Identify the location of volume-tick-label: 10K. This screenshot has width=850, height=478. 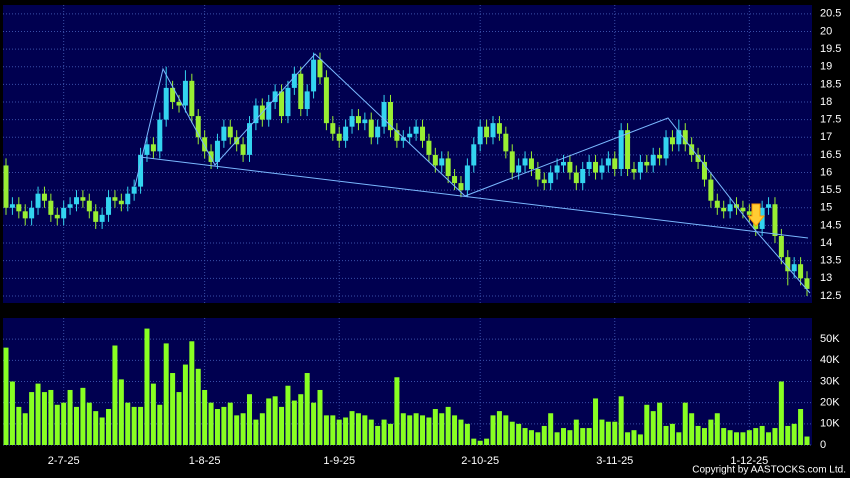
(830, 424).